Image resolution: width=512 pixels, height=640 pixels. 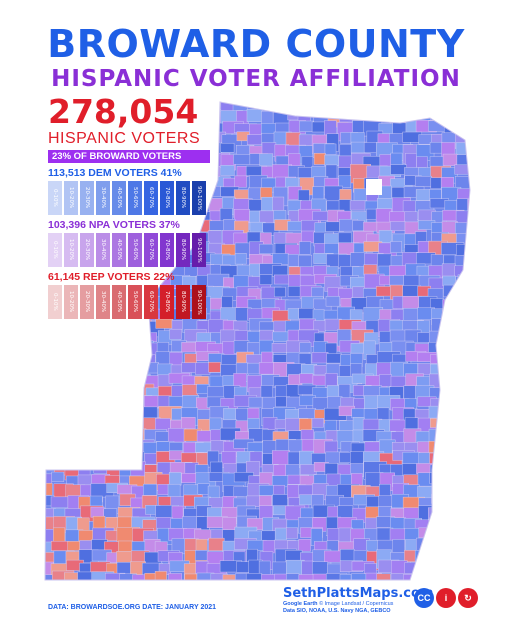 I want to click on site-link: SethPlattsMaps.com, so click(x=358, y=593).